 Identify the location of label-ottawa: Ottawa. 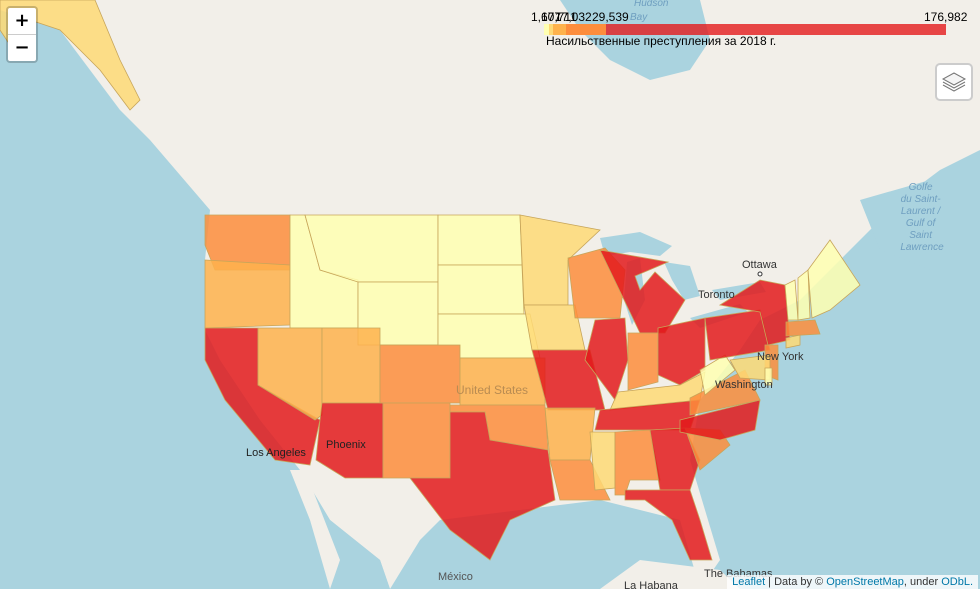
(760, 265).